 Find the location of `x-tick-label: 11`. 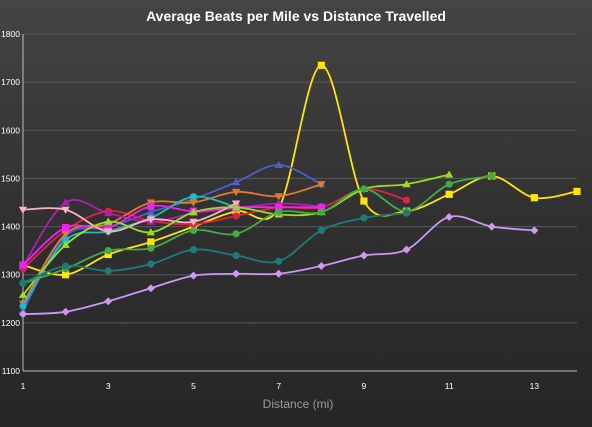

x-tick-label: 11 is located at coordinates (449, 386).